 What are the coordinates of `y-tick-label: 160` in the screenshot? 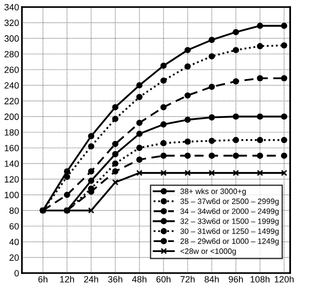 It's located at (11, 148).